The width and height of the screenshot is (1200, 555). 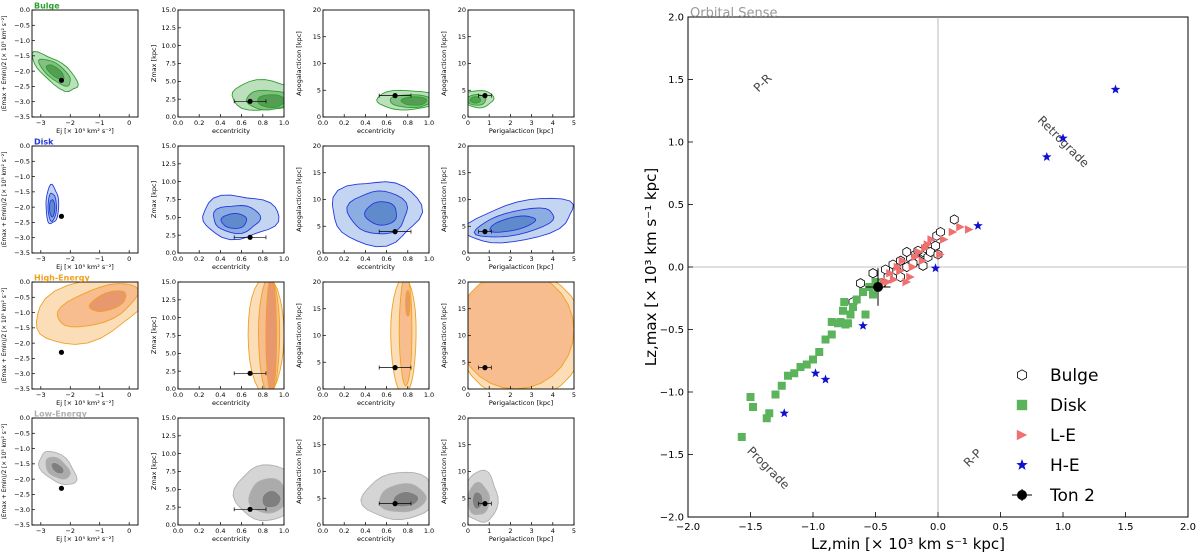 I want to click on y-tick-label: 2.5, so click(x=171, y=507).